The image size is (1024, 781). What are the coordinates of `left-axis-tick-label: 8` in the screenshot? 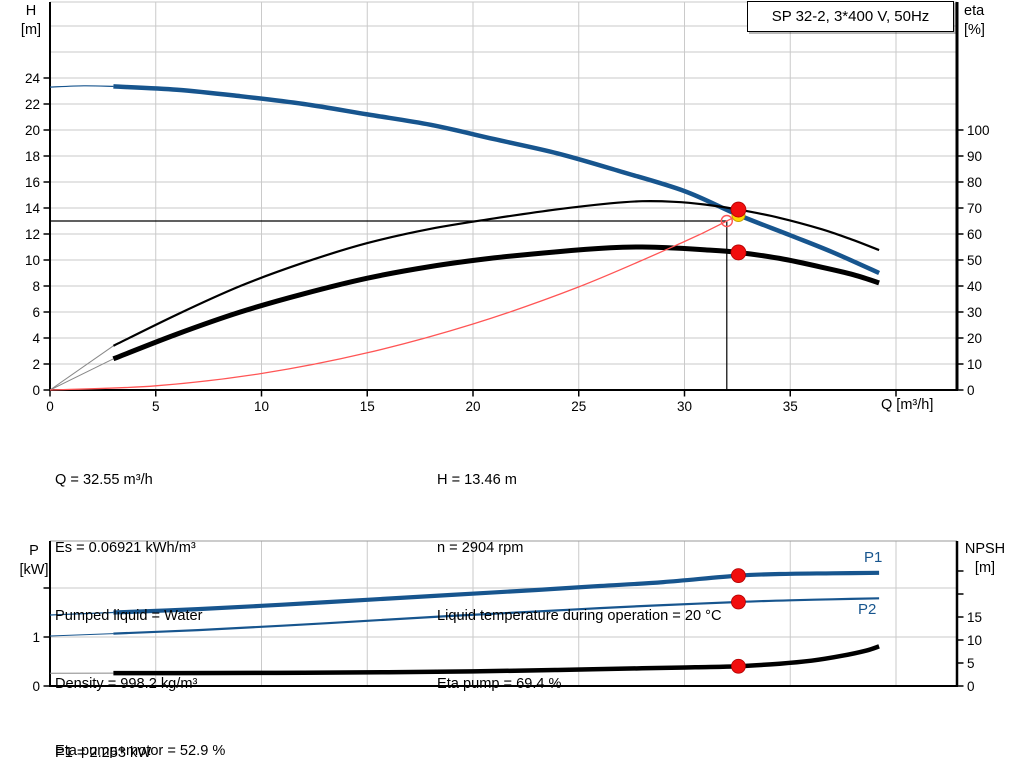 It's located at (36, 286).